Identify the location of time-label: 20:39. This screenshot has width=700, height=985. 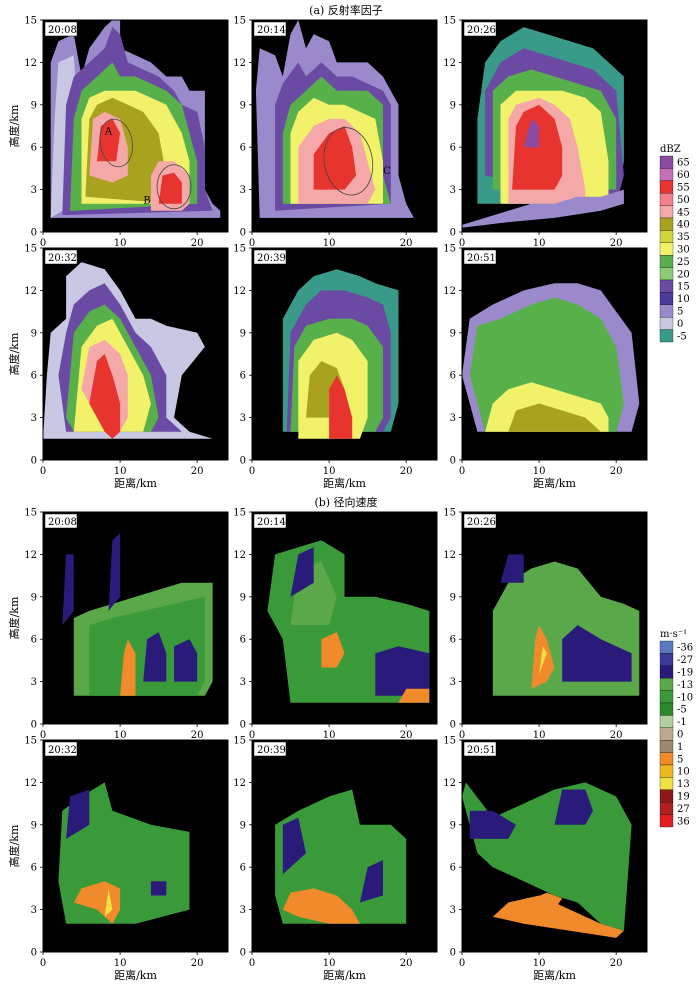
(270, 257).